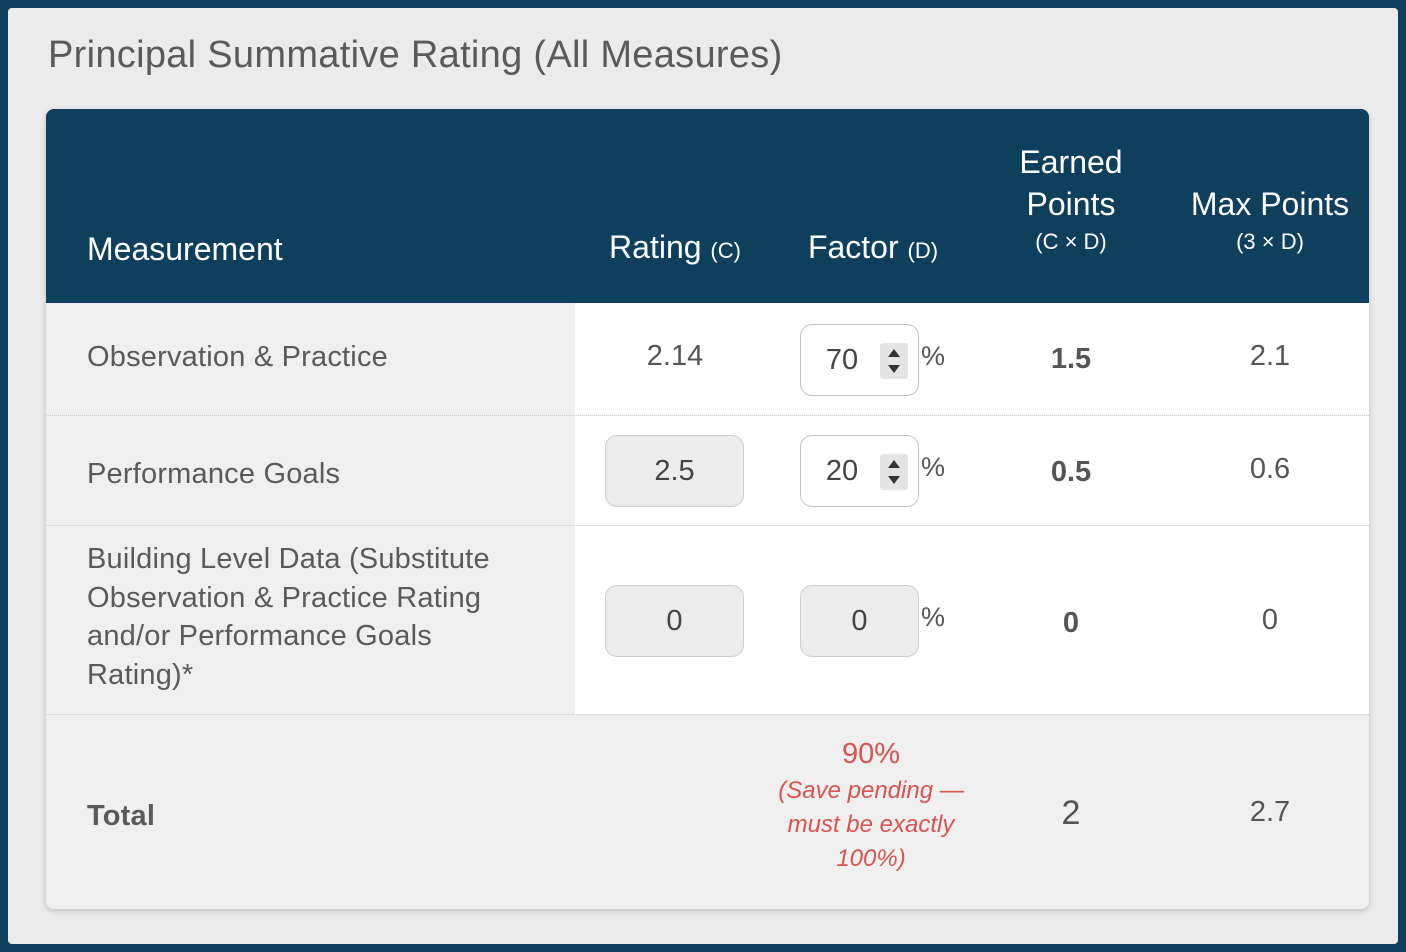  I want to click on header-earned-line1: Earned, so click(1071, 162).